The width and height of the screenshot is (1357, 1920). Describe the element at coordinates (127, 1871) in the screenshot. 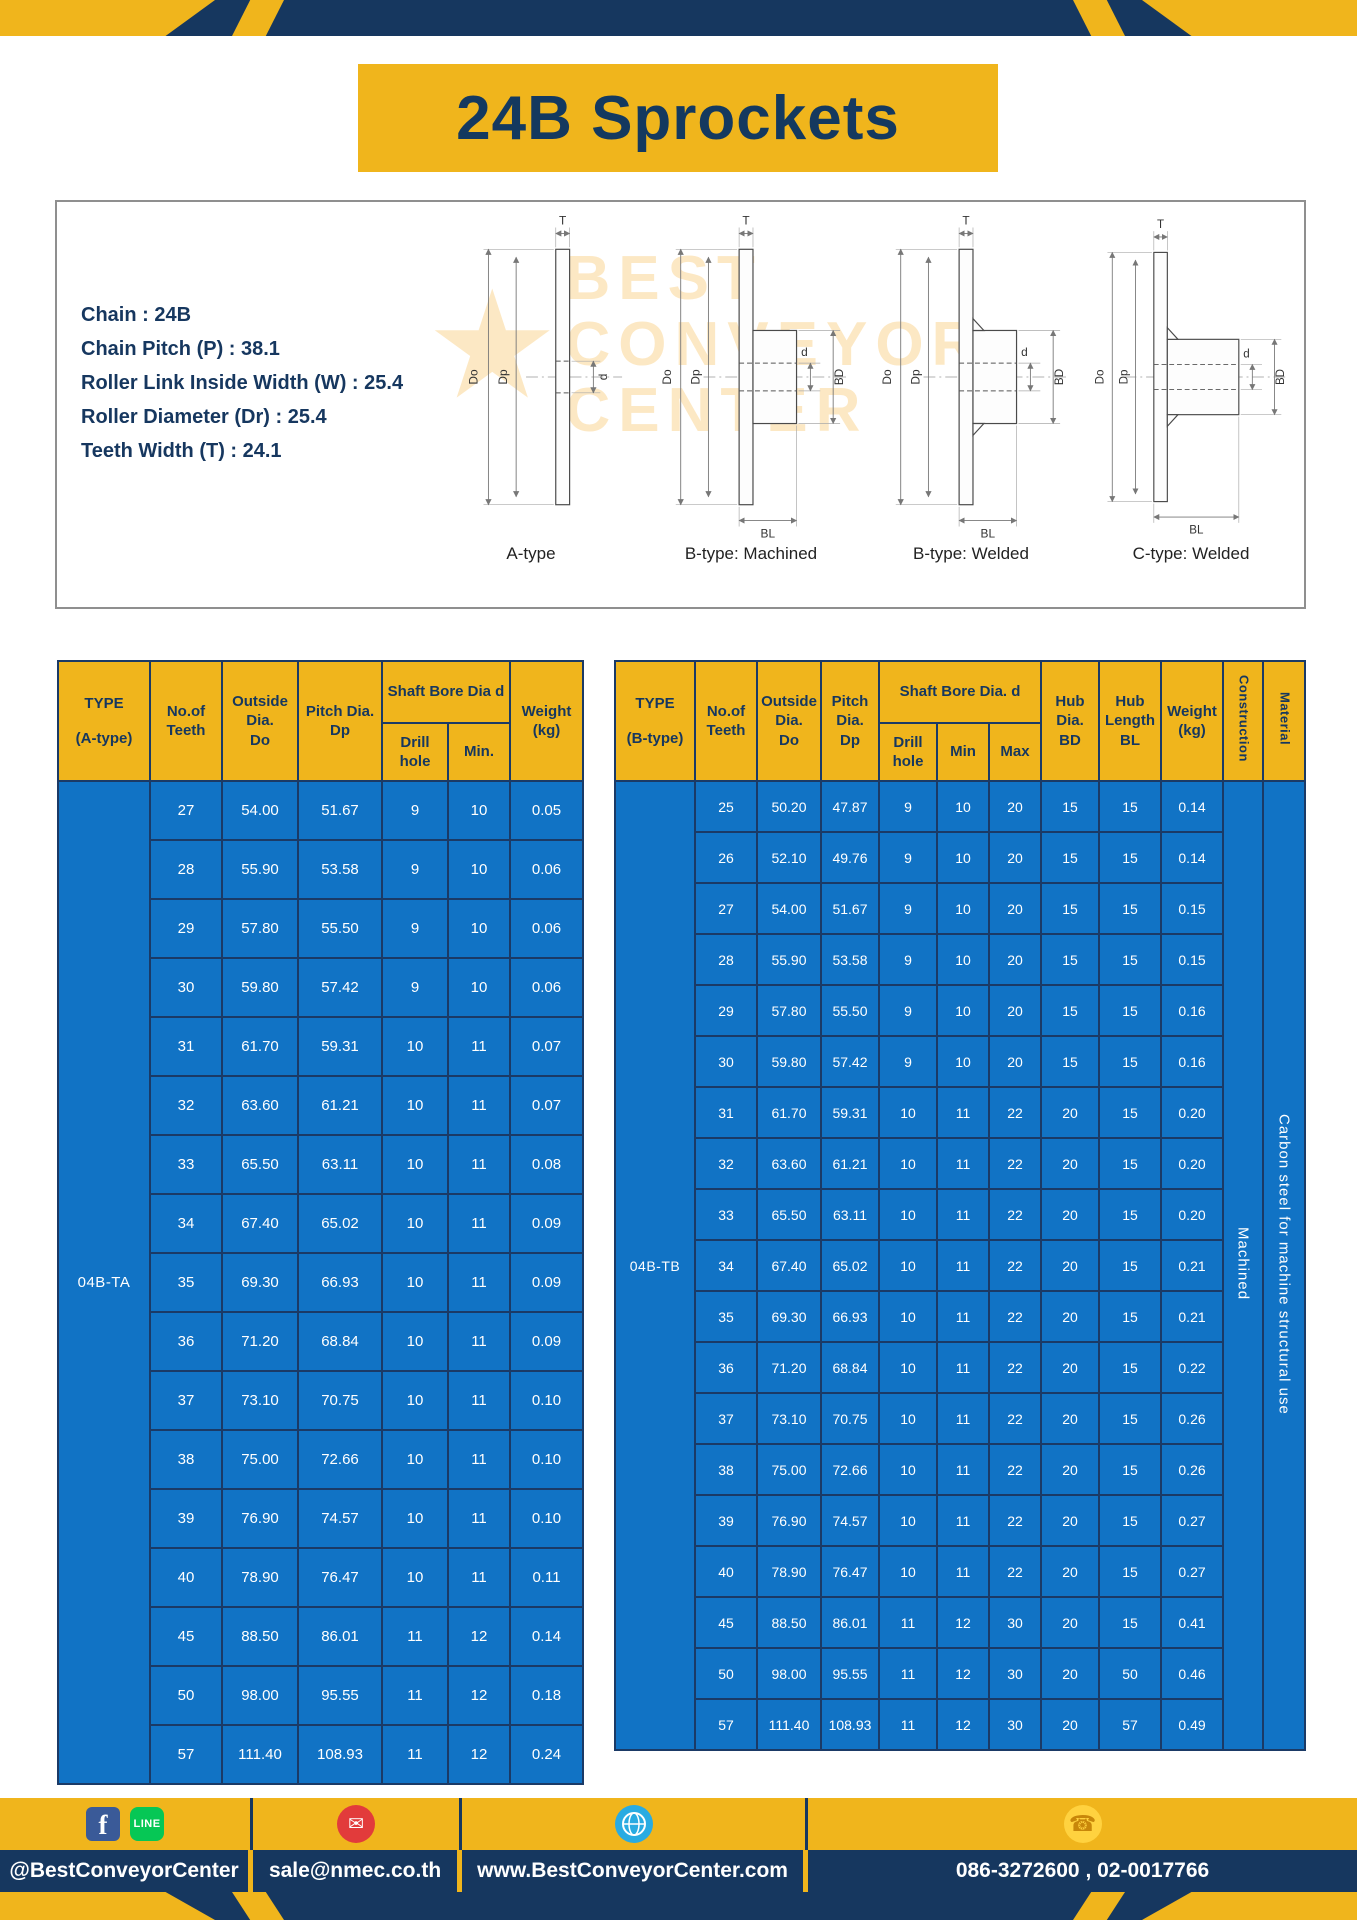

I see `footer-social-handle: @BestConveyorCenter` at that location.